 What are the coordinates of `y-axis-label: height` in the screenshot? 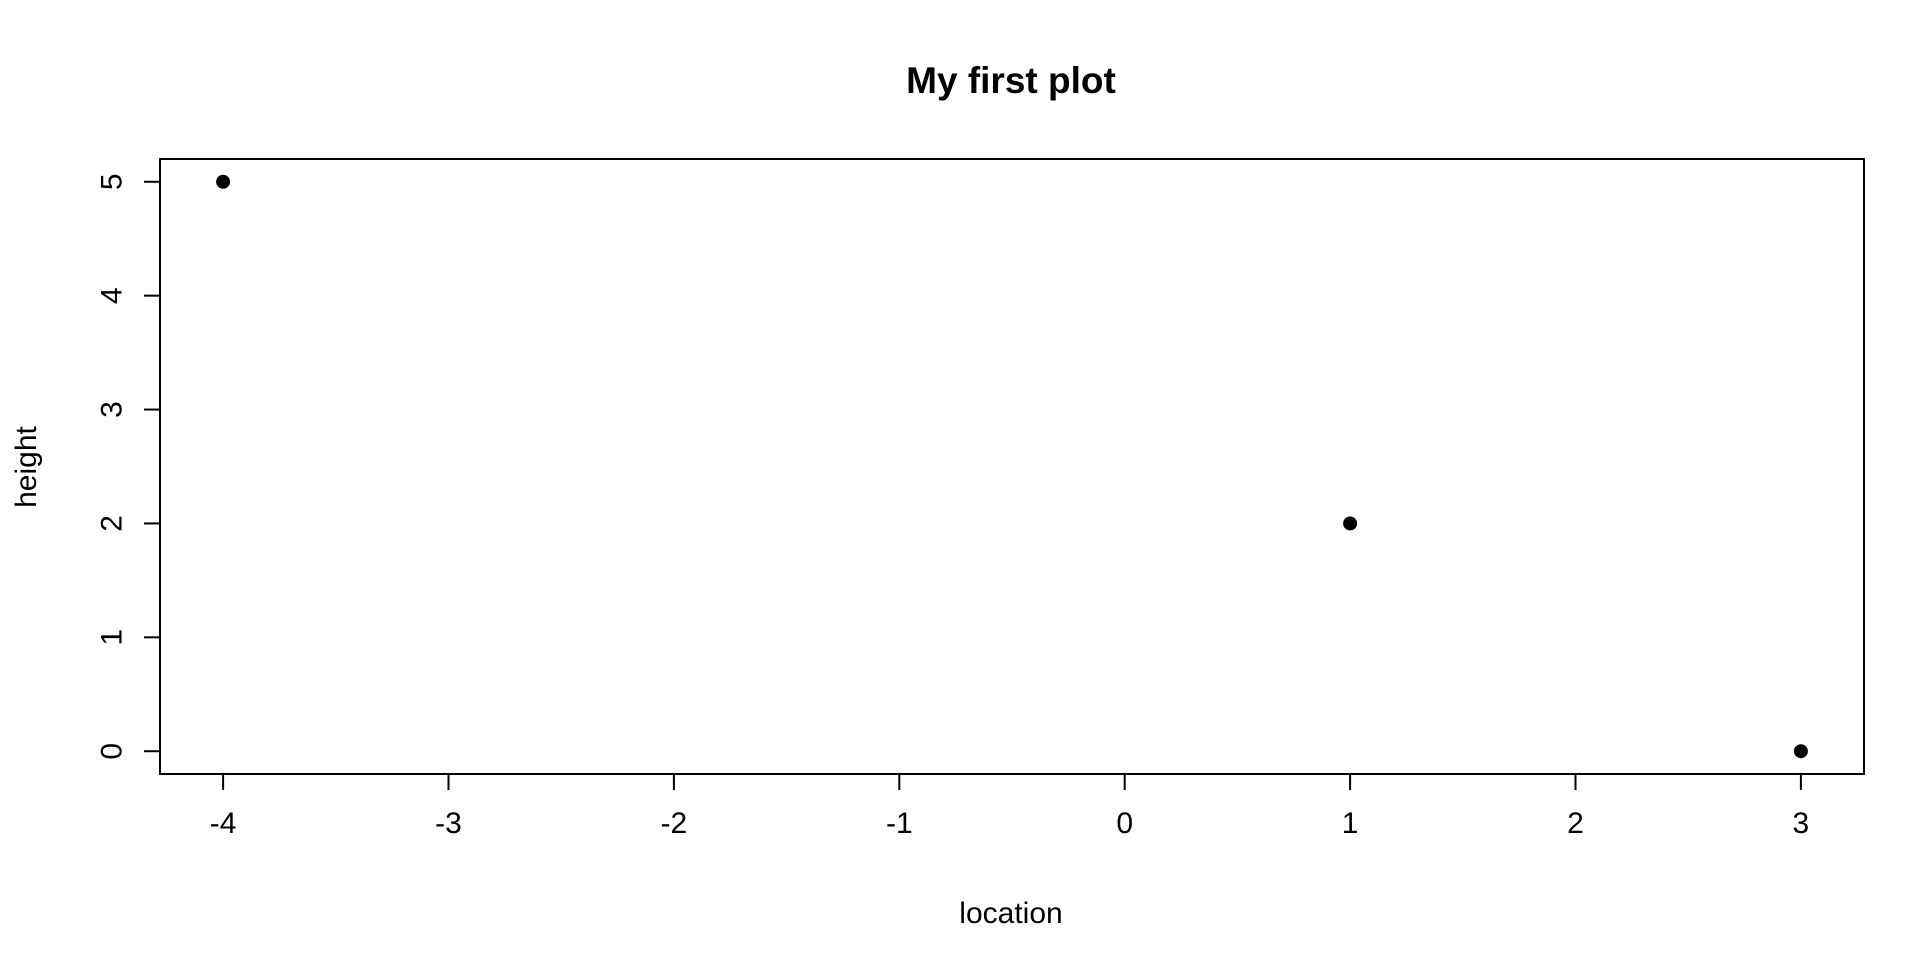 It's located at (26, 466).